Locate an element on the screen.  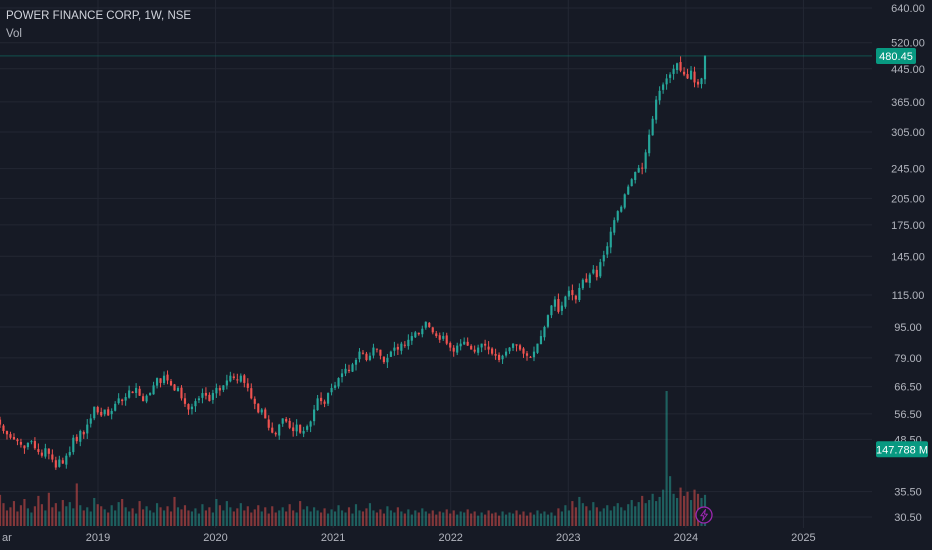
volume-legend-label: Vol is located at coordinates (14, 34).